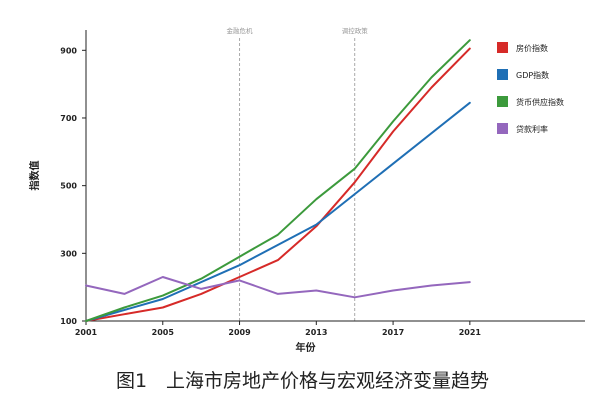 The height and width of the screenshot is (405, 605). Describe the element at coordinates (163, 332) in the screenshot. I see `x-tick-label: 2005` at that location.